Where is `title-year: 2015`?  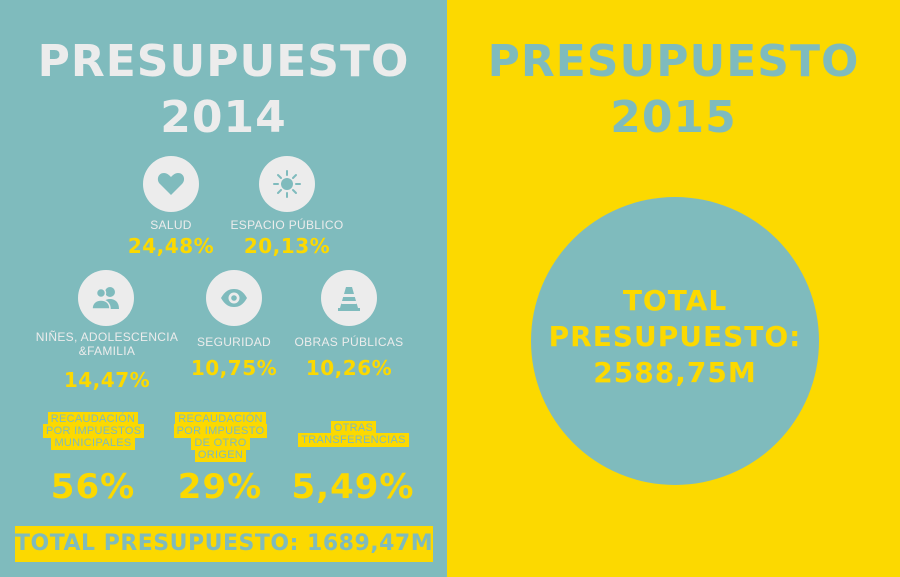 title-year: 2015 is located at coordinates (673, 117).